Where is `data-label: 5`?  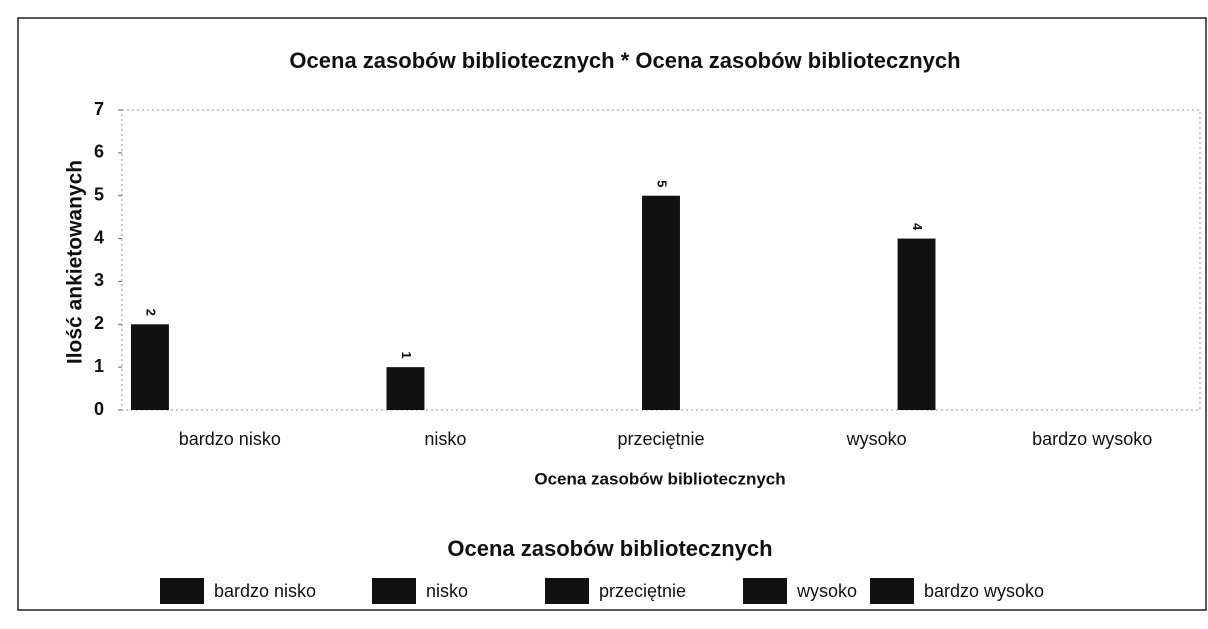
data-label: 5 is located at coordinates (662, 183).